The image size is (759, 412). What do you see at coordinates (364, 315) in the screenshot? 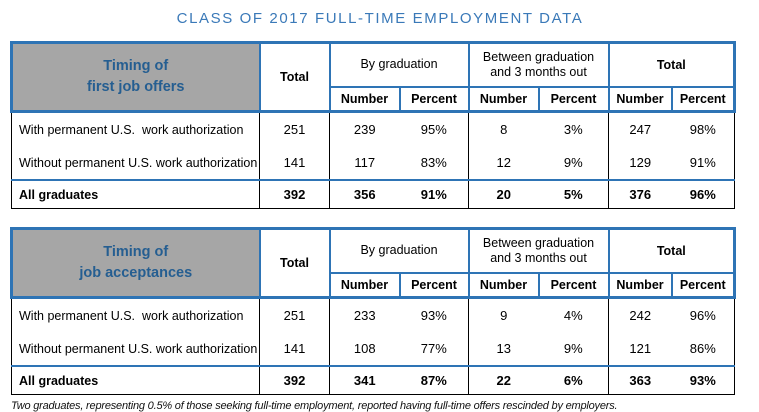
I see `value-cell: 233` at bounding box center [364, 315].